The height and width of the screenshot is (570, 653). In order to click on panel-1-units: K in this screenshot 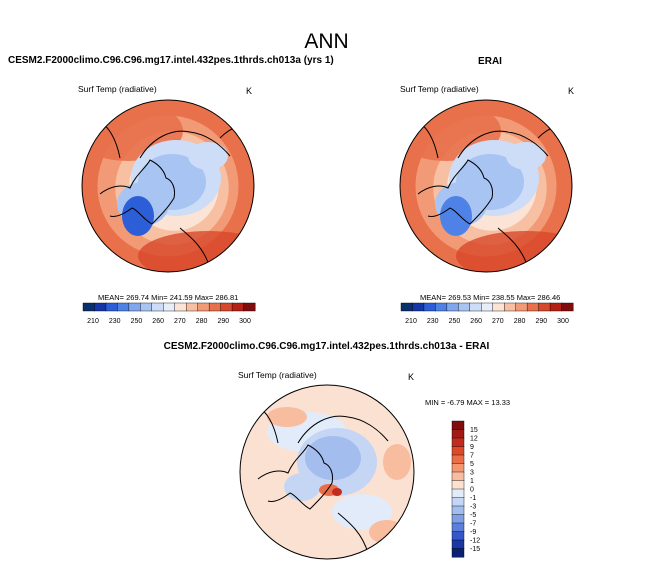, I will do `click(249, 91)`.